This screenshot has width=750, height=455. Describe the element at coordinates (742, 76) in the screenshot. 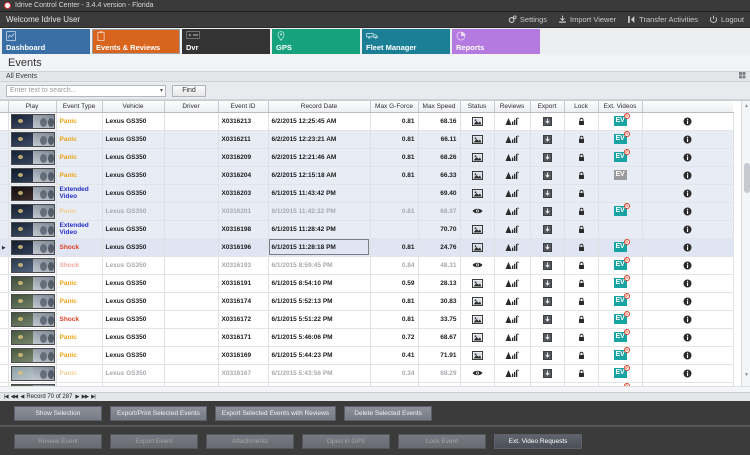

I see `grid-settings-icon` at that location.